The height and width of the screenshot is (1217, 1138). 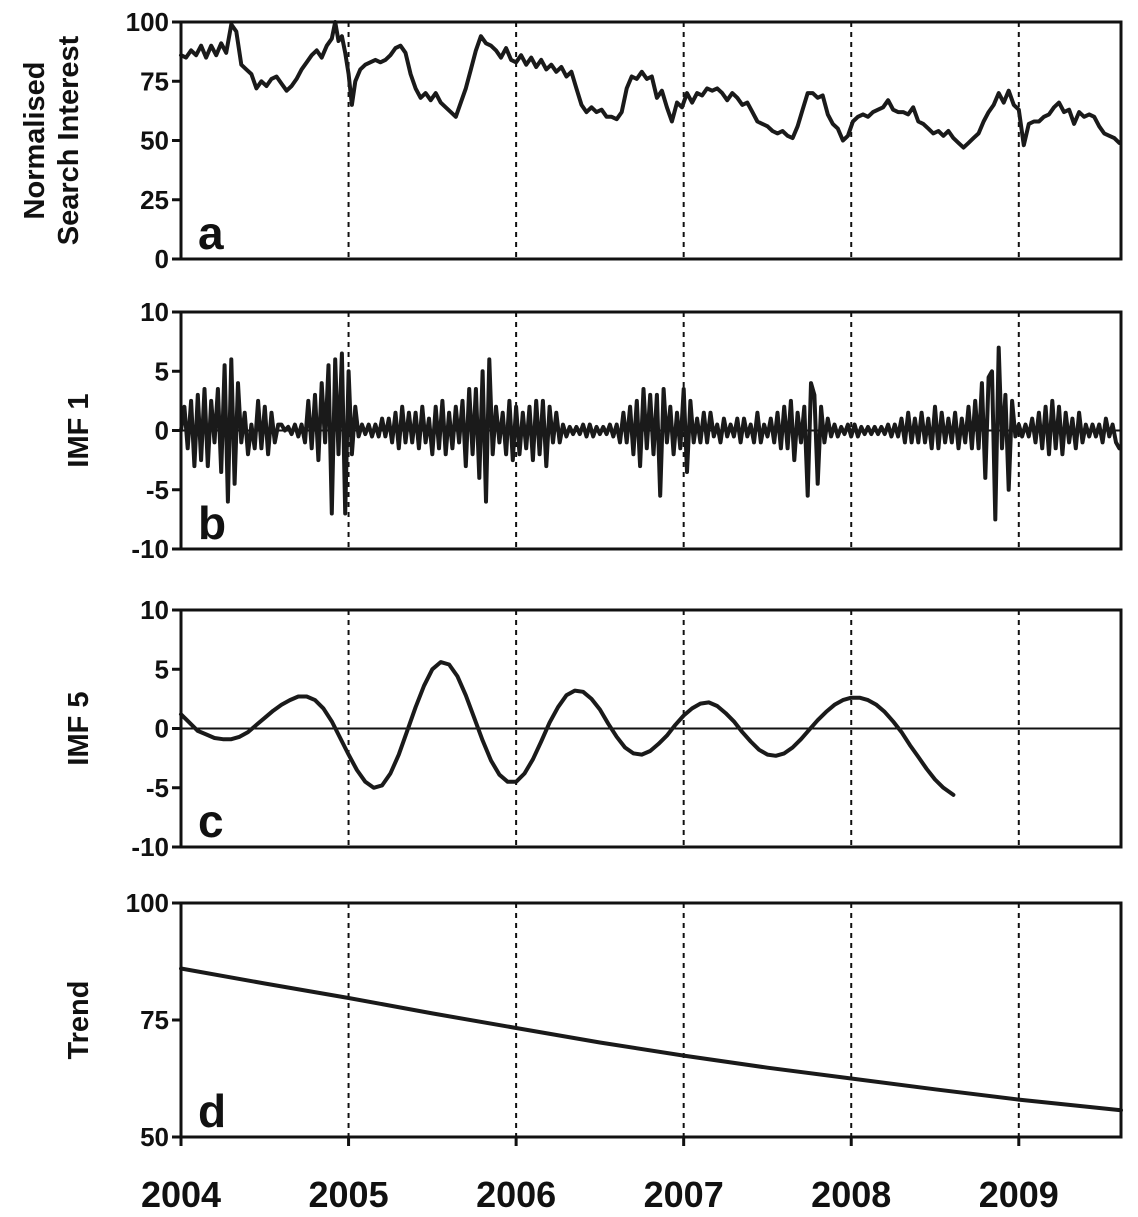 I want to click on x-tick-label: 2004, so click(x=181, y=1194).